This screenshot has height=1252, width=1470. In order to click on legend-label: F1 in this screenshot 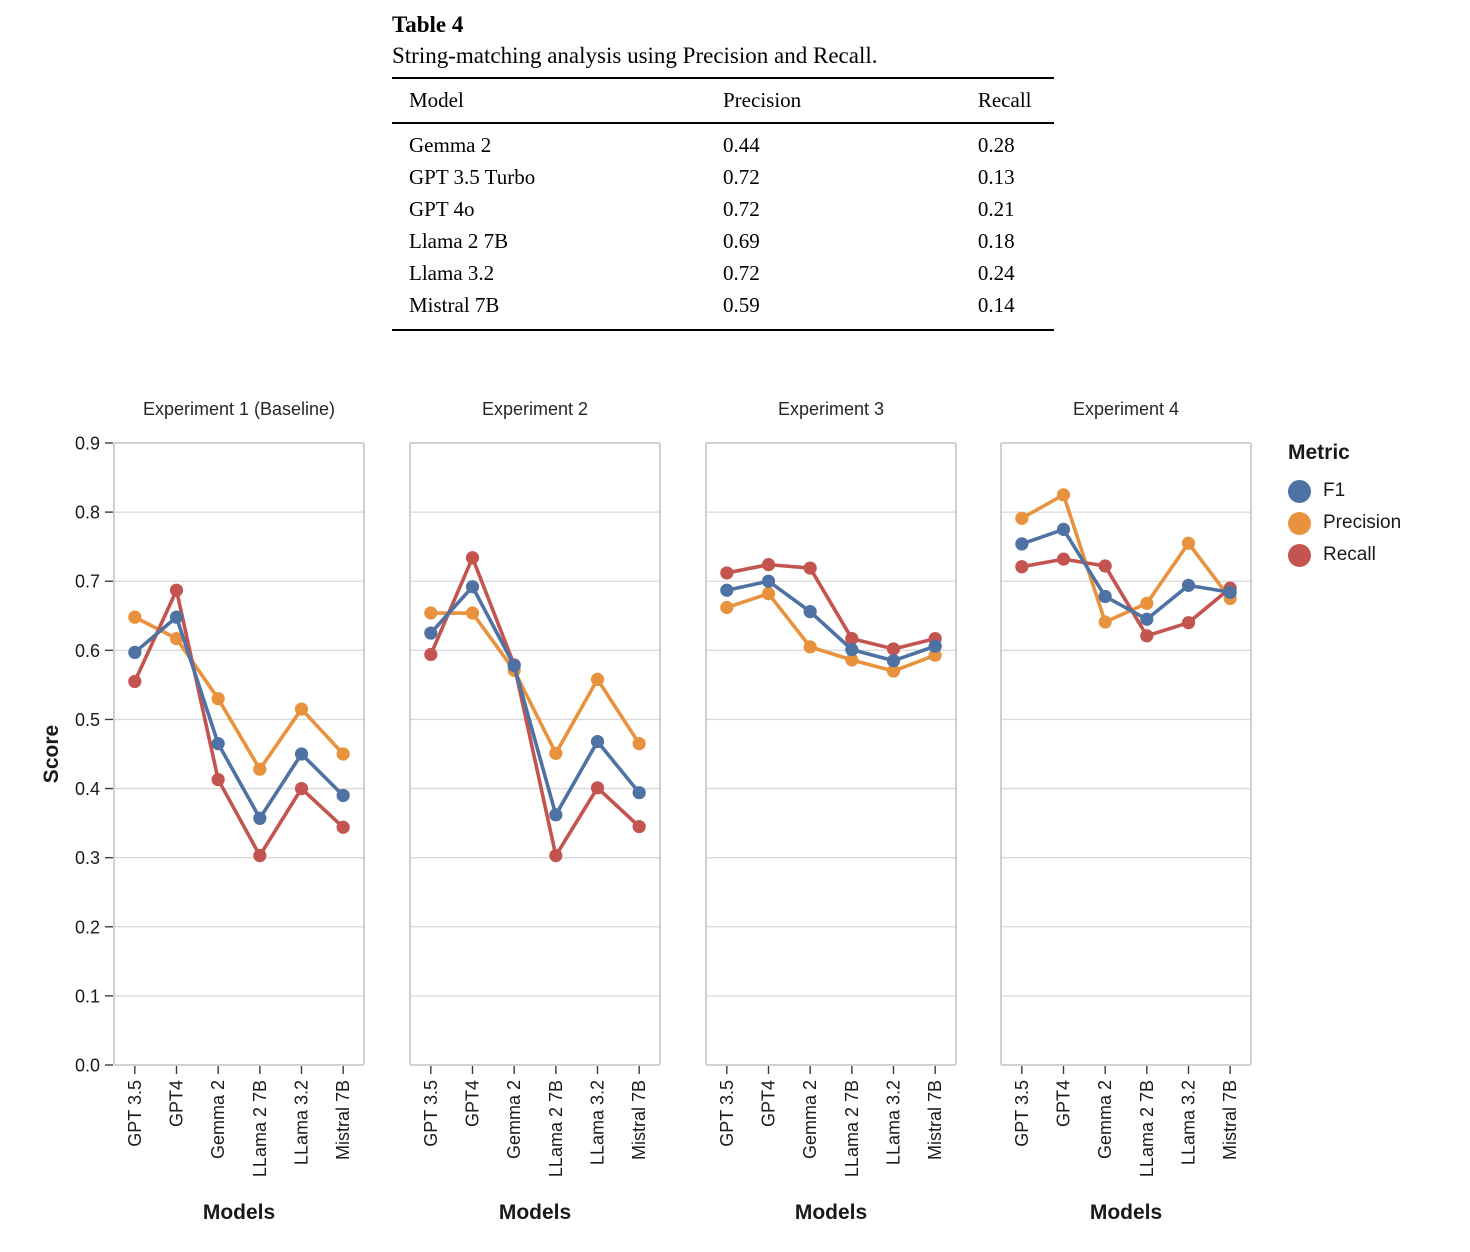, I will do `click(1334, 490)`.